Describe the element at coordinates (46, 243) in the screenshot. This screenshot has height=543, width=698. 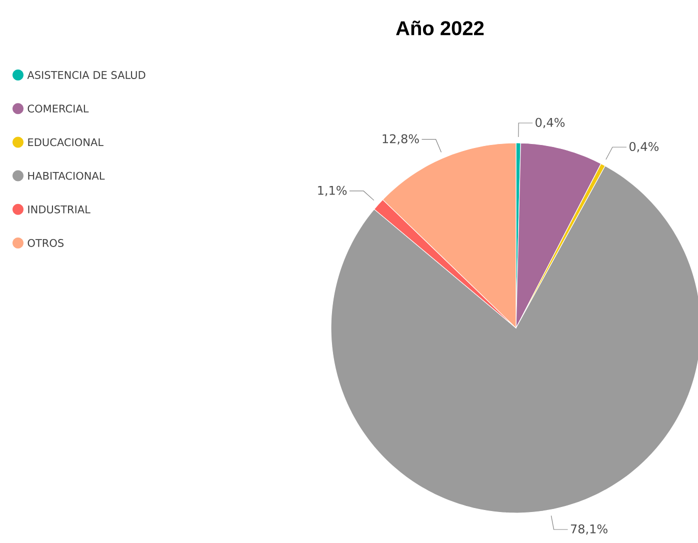
I see `legend-label: OTROS` at that location.